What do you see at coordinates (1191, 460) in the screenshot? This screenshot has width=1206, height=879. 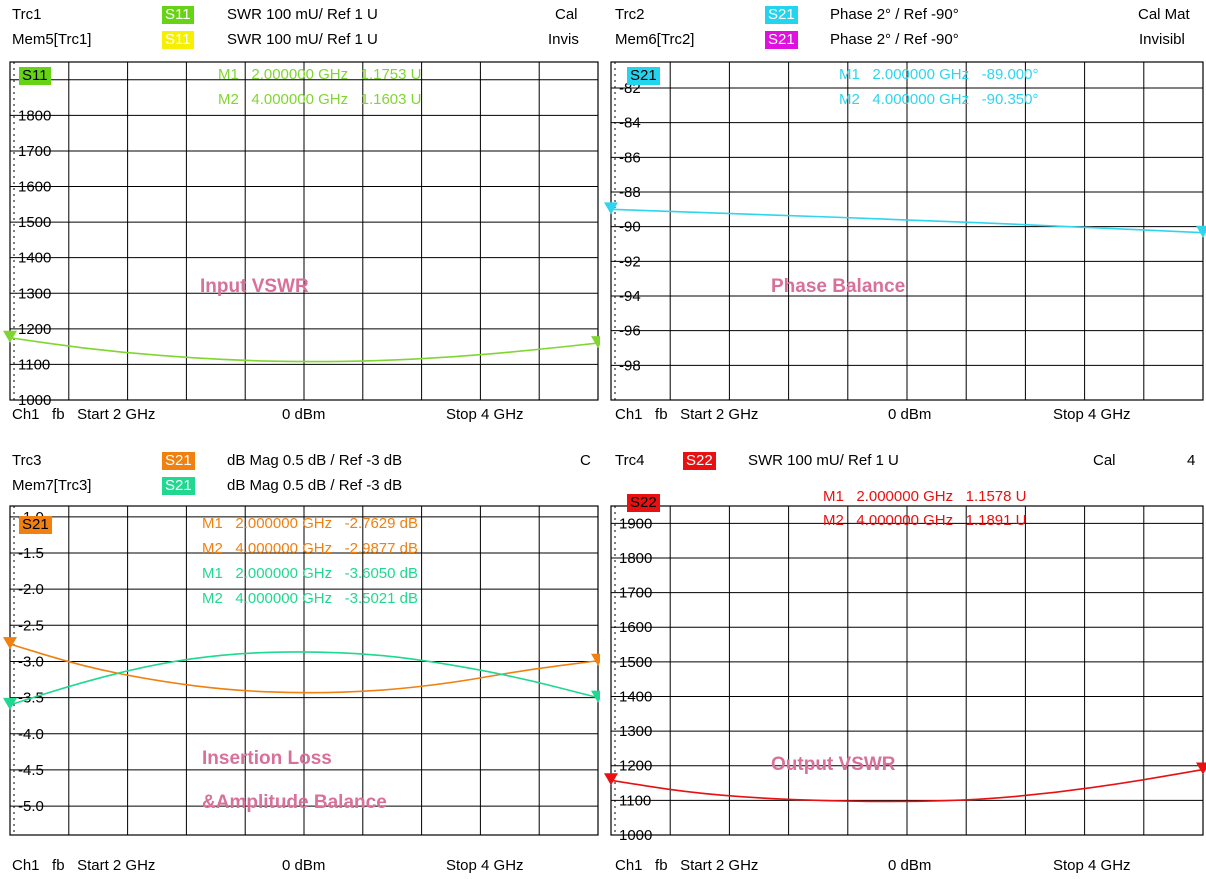 I see `channel-index: 4` at bounding box center [1191, 460].